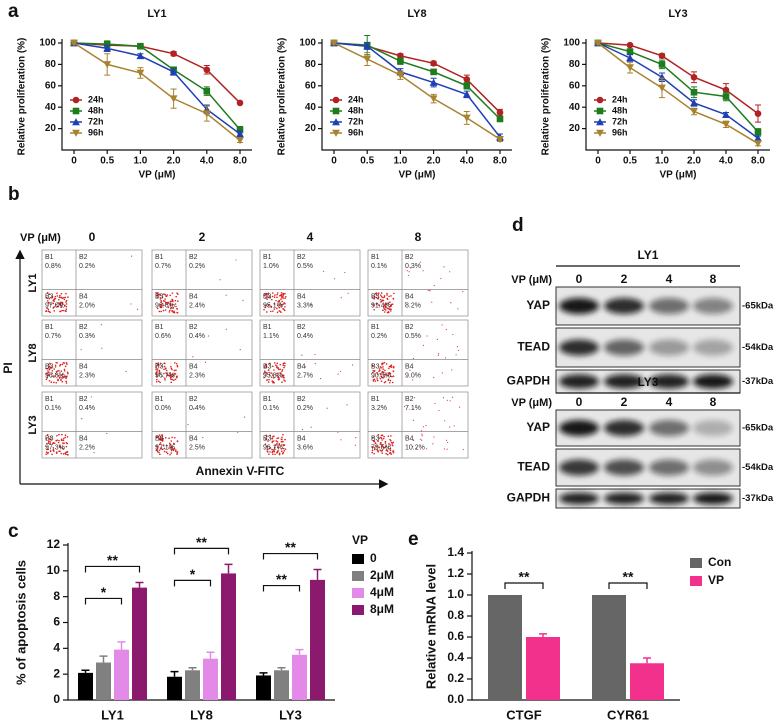 The height and width of the screenshot is (728, 778). I want to click on bar, so click(85, 686).